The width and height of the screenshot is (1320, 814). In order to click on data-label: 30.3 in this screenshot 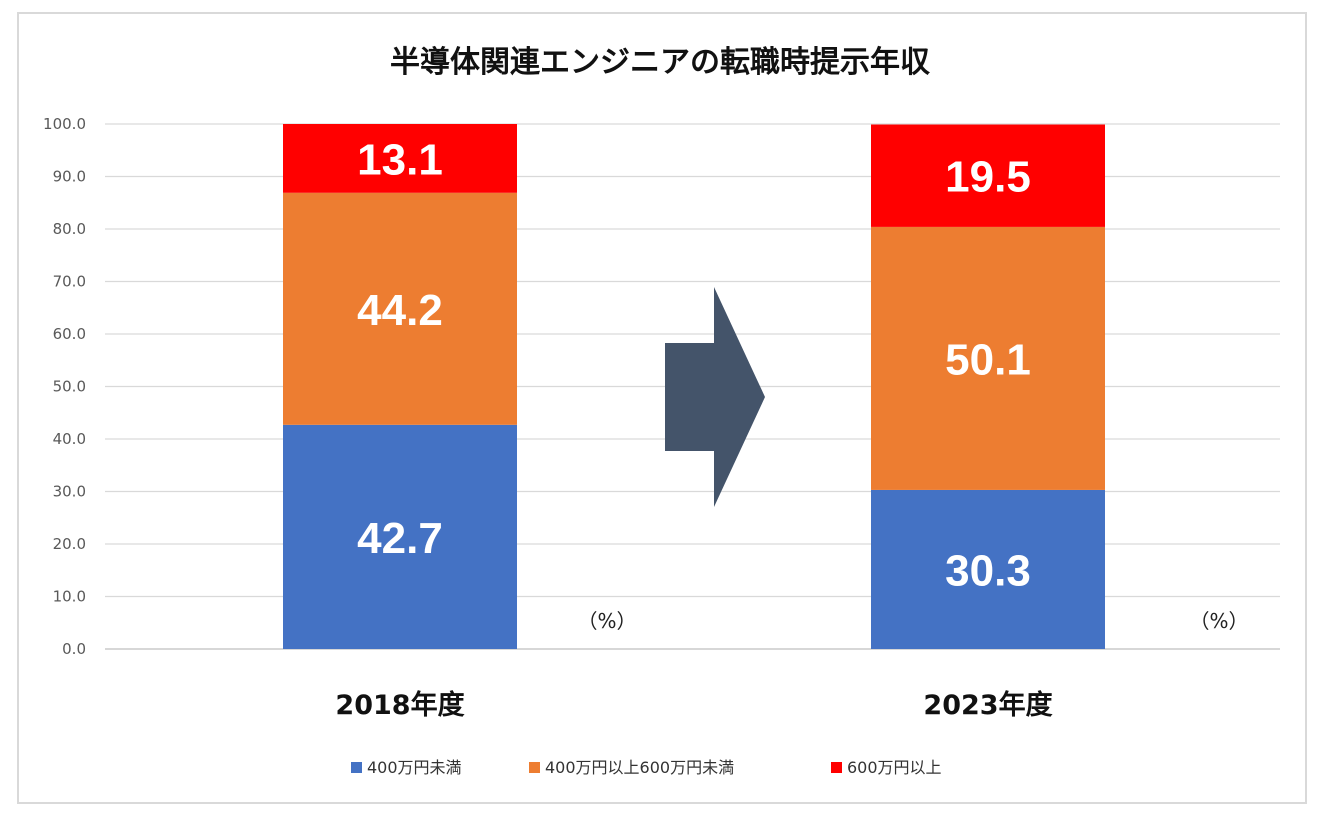, I will do `click(988, 570)`.